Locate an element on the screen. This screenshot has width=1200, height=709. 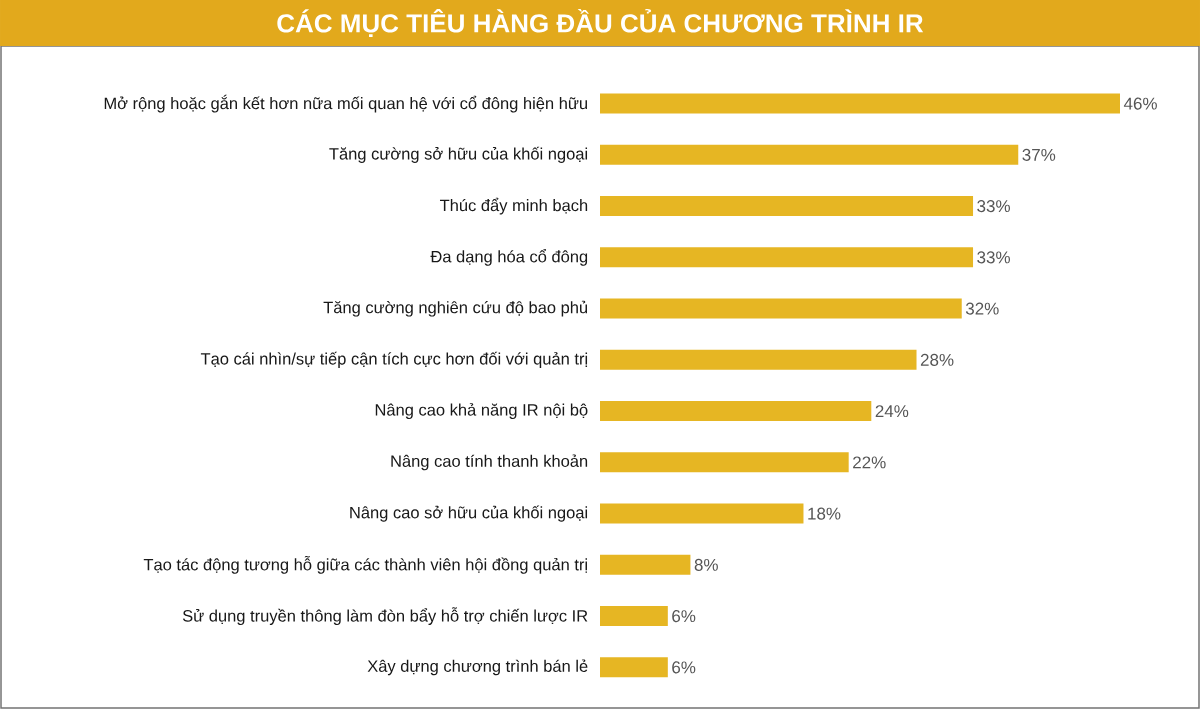
data-label: 8% is located at coordinates (706, 564).